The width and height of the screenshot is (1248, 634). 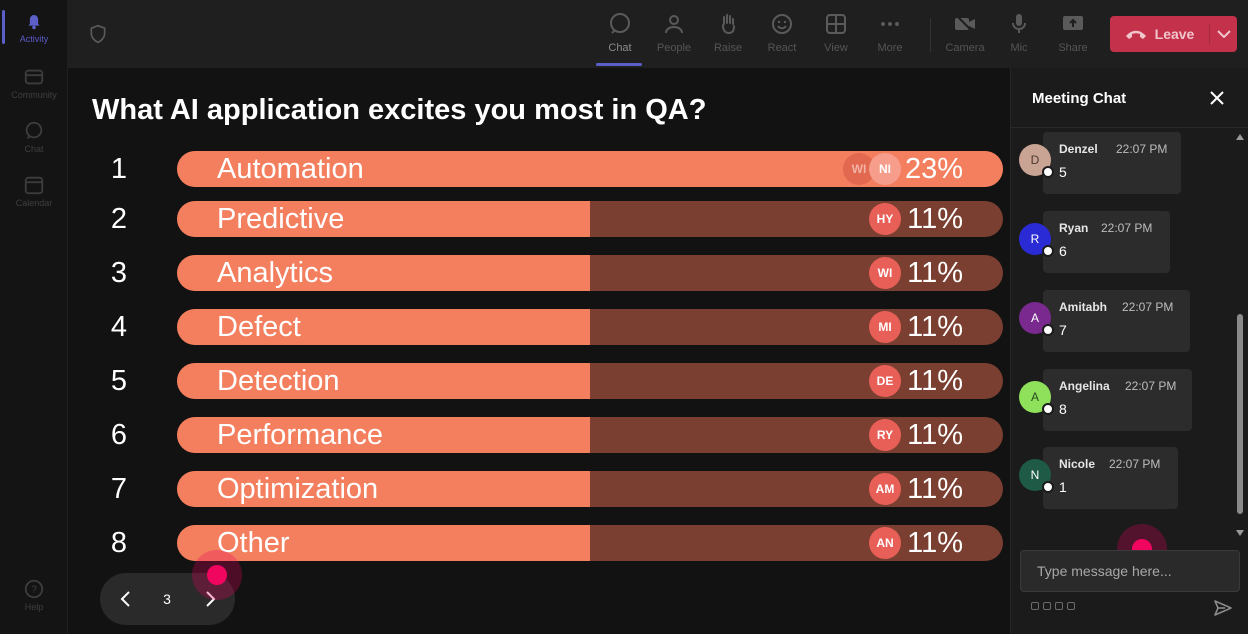 What do you see at coordinates (1117, 400) in the screenshot?
I see `message-bubble: Angelina 22:07 PM 8` at bounding box center [1117, 400].